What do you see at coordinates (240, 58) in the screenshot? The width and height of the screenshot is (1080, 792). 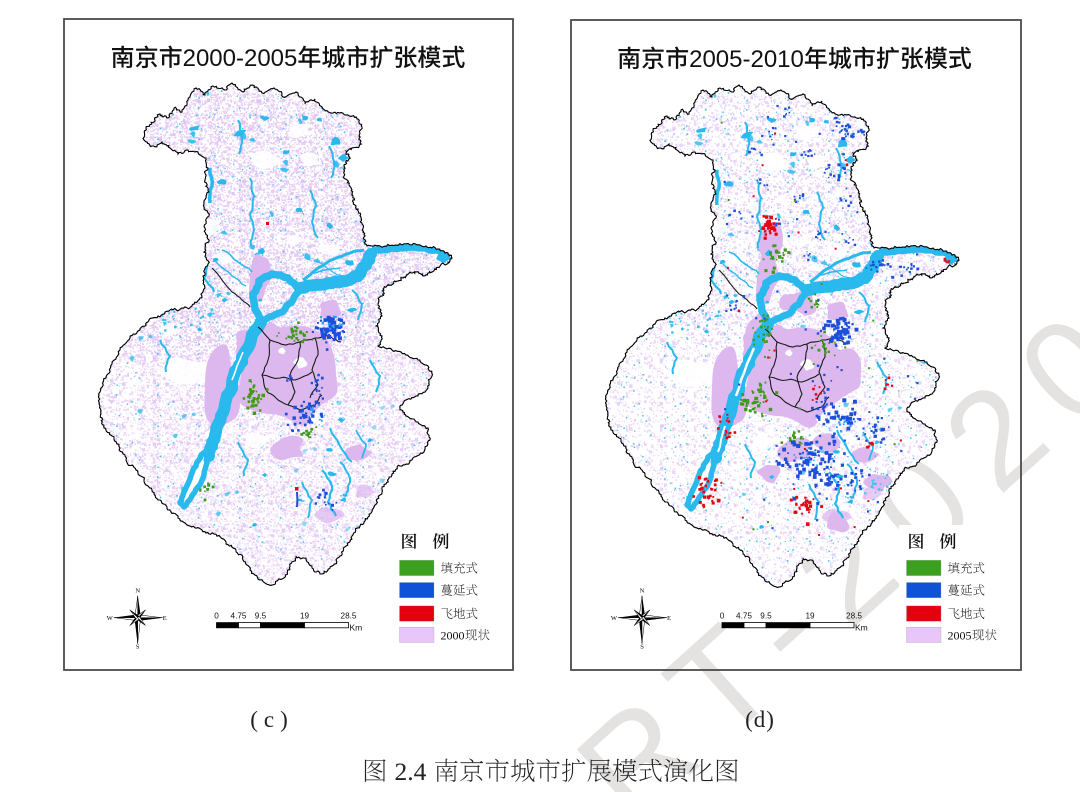 I see `svg-text: 2000-2005` at bounding box center [240, 58].